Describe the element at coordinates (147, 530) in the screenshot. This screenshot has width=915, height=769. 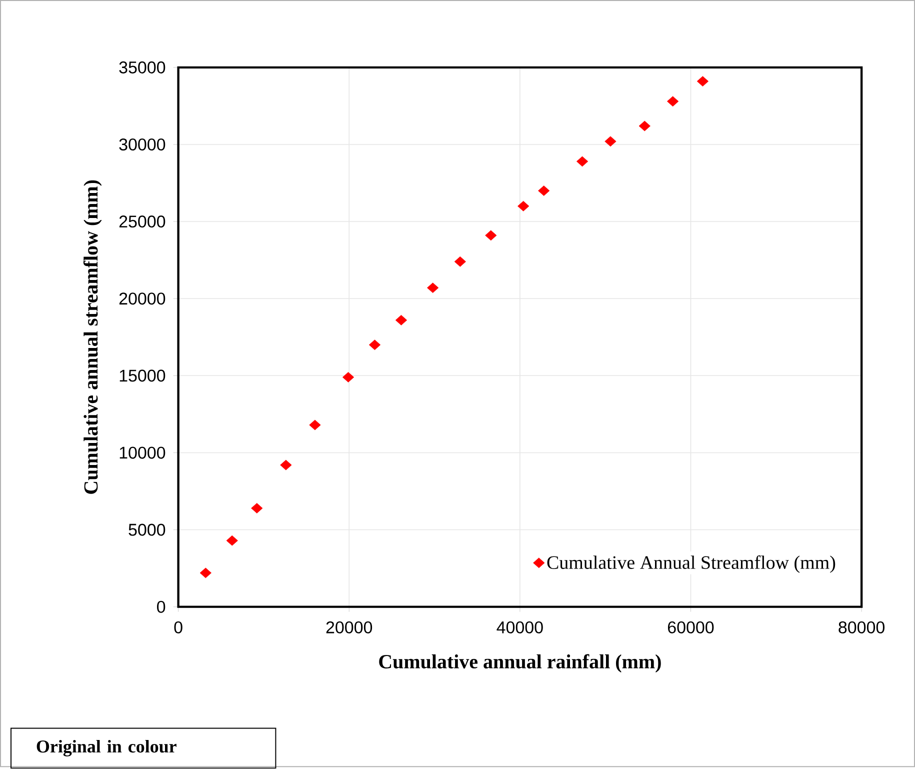
I see `y-tick-label: 5000` at that location.